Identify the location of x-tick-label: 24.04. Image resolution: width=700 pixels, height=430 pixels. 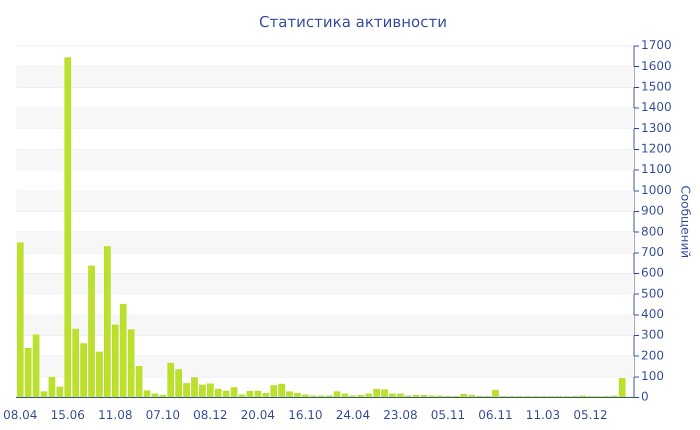
(353, 415).